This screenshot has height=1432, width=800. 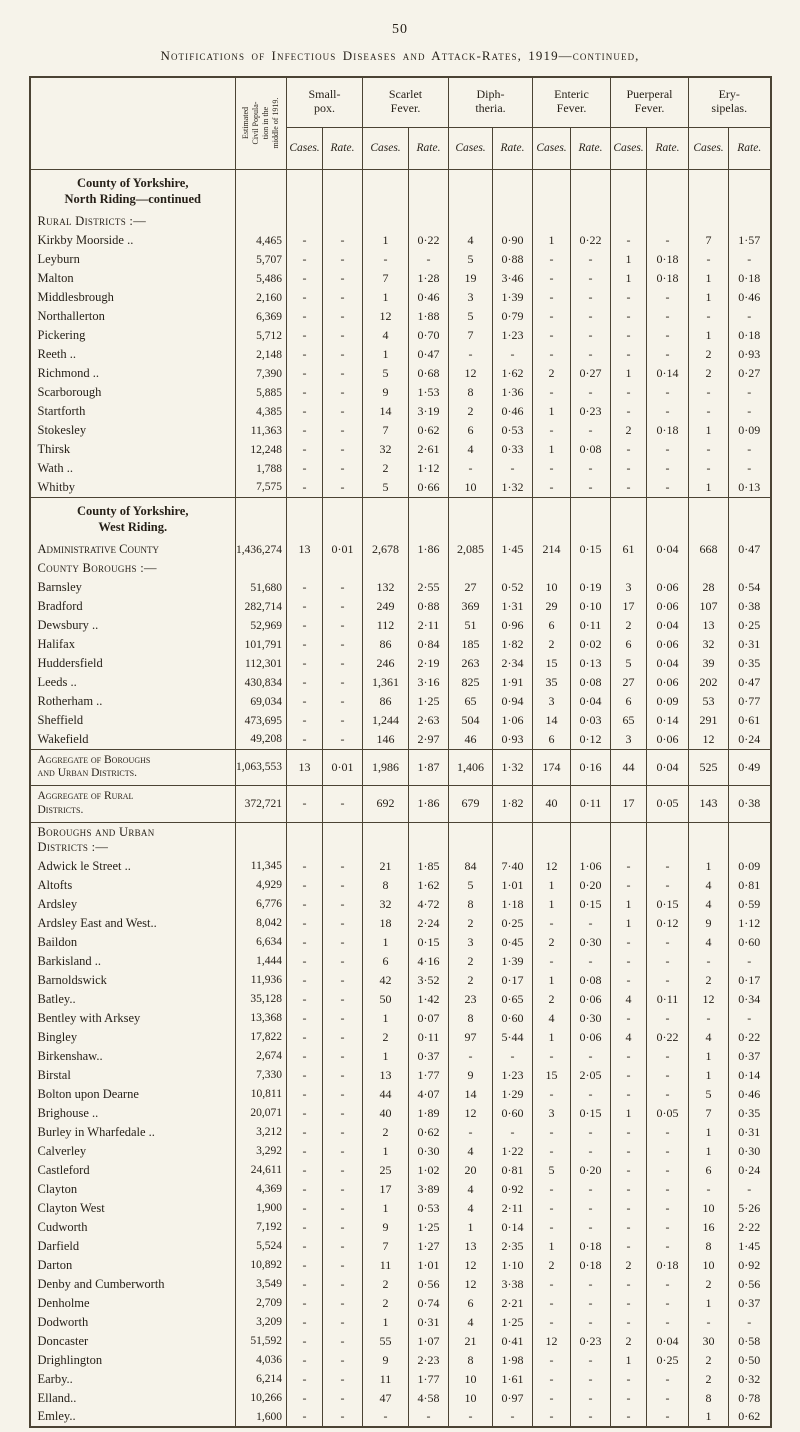 I want to click on erysipelas-cases-cell: 6, so click(x=708, y=1170).